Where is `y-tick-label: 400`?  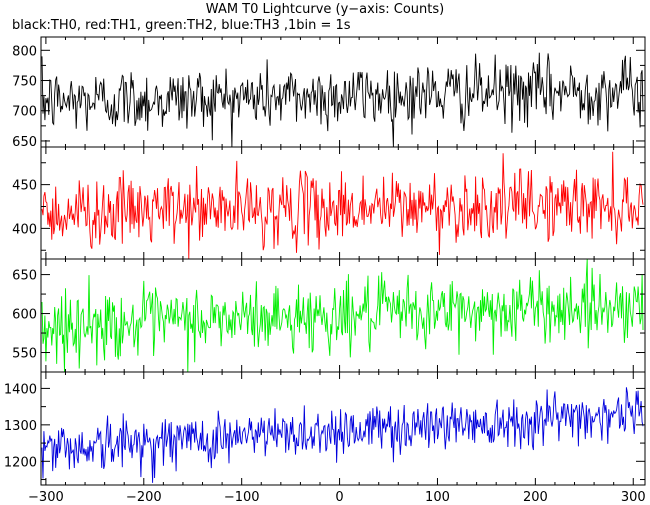 y-tick-label: 400 is located at coordinates (24, 229).